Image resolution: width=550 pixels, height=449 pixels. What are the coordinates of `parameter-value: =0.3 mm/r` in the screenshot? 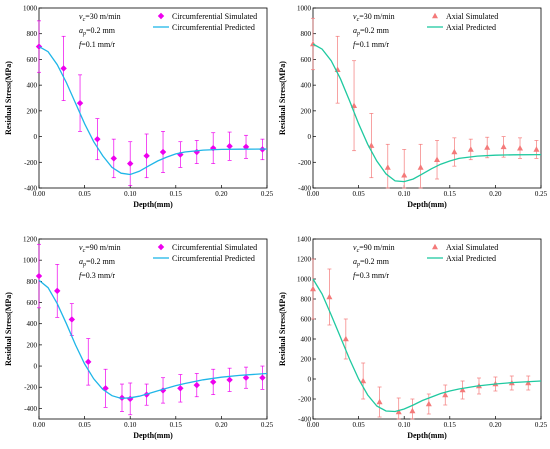 It's located at (98, 275).